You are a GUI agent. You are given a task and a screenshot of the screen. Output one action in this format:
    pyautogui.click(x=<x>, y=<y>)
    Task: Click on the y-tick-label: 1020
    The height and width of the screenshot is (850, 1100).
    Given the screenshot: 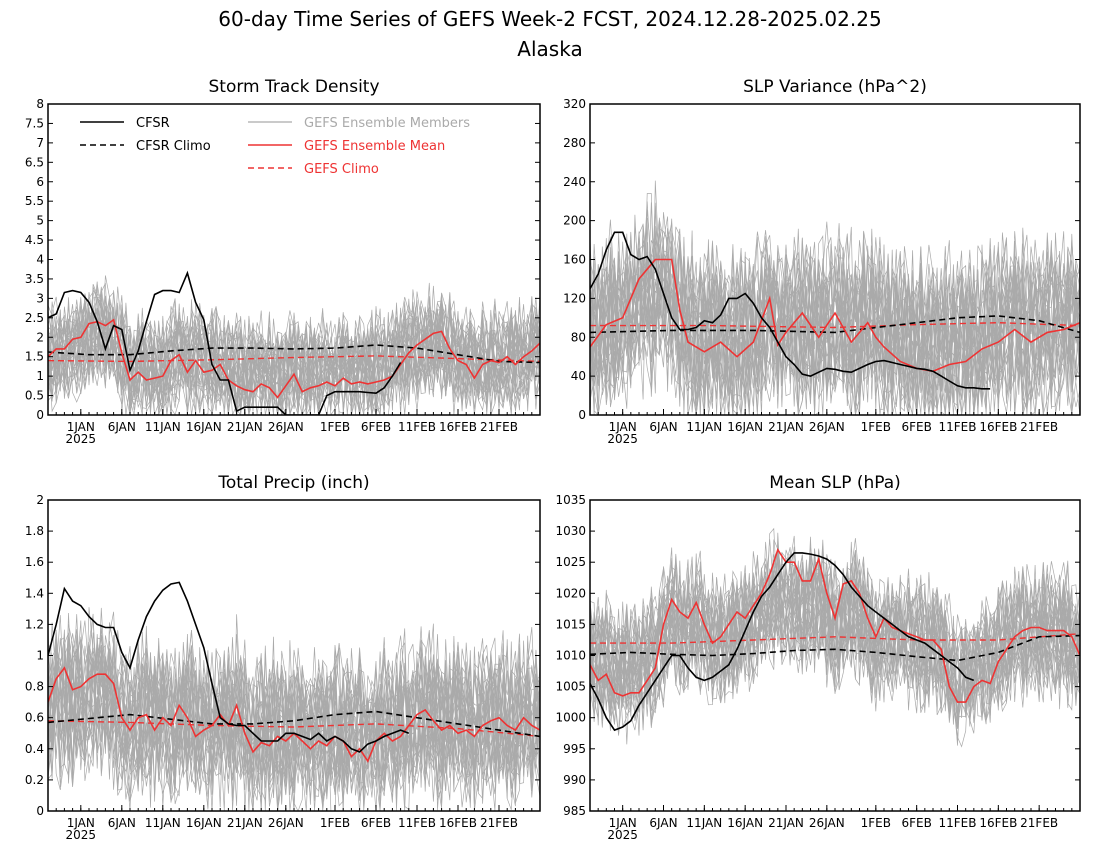 What is the action you would take?
    pyautogui.click(x=570, y=593)
    